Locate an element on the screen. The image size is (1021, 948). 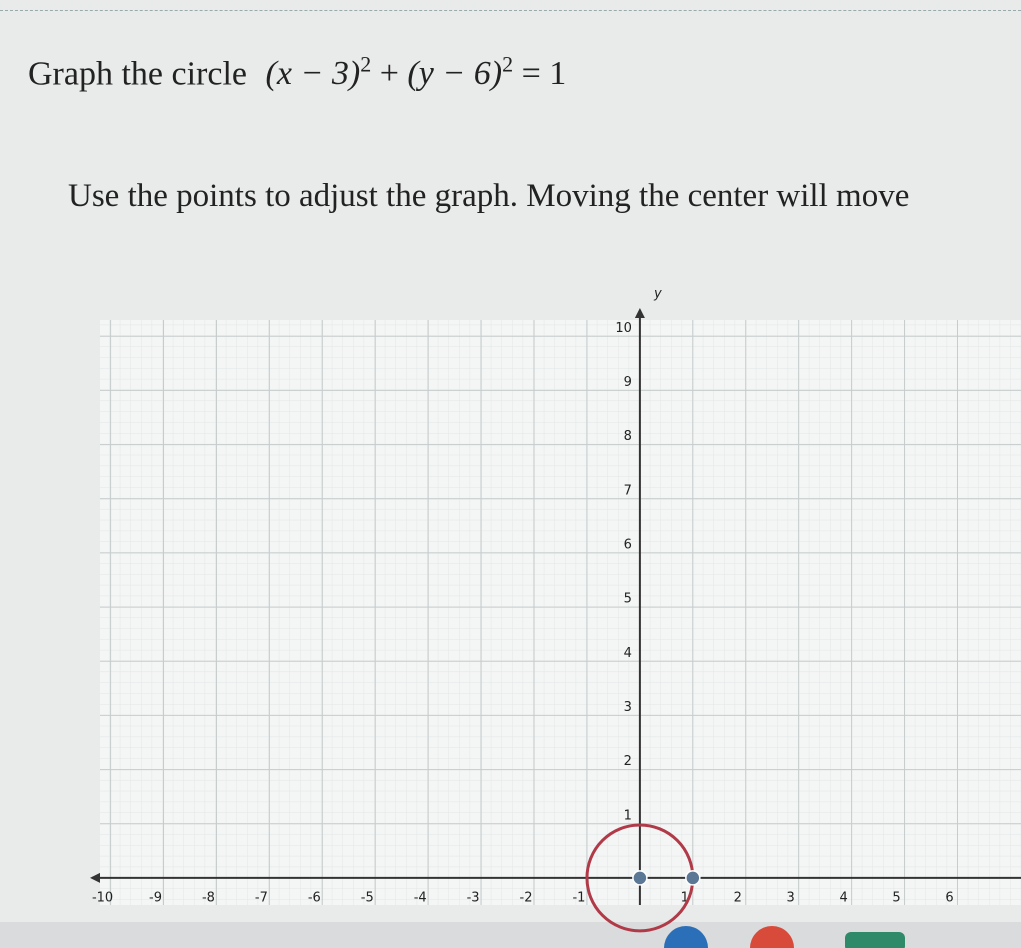
x-tick-label: 2 is located at coordinates (738, 897).